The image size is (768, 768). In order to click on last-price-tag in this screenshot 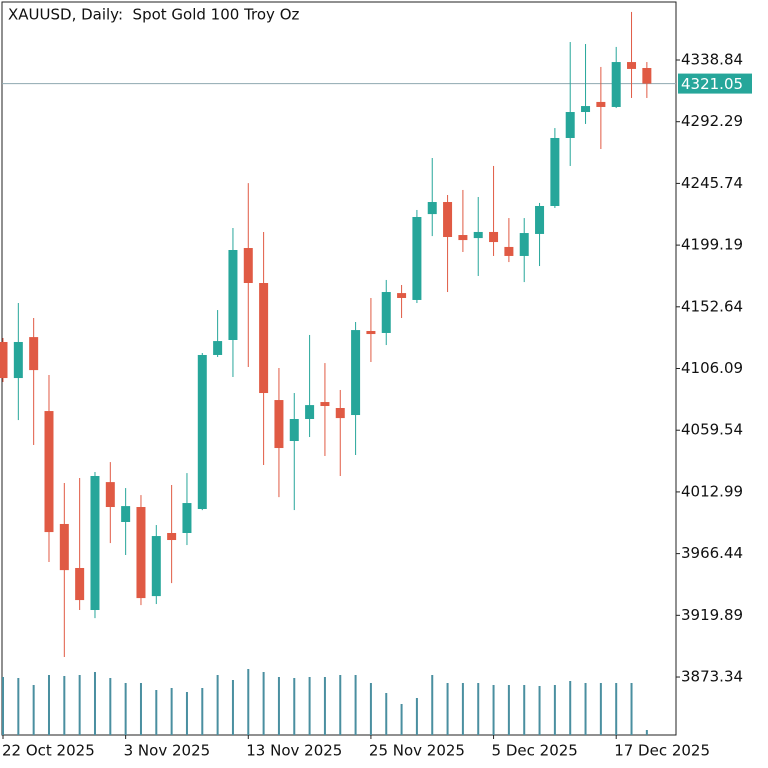, I will do `click(715, 83)`.